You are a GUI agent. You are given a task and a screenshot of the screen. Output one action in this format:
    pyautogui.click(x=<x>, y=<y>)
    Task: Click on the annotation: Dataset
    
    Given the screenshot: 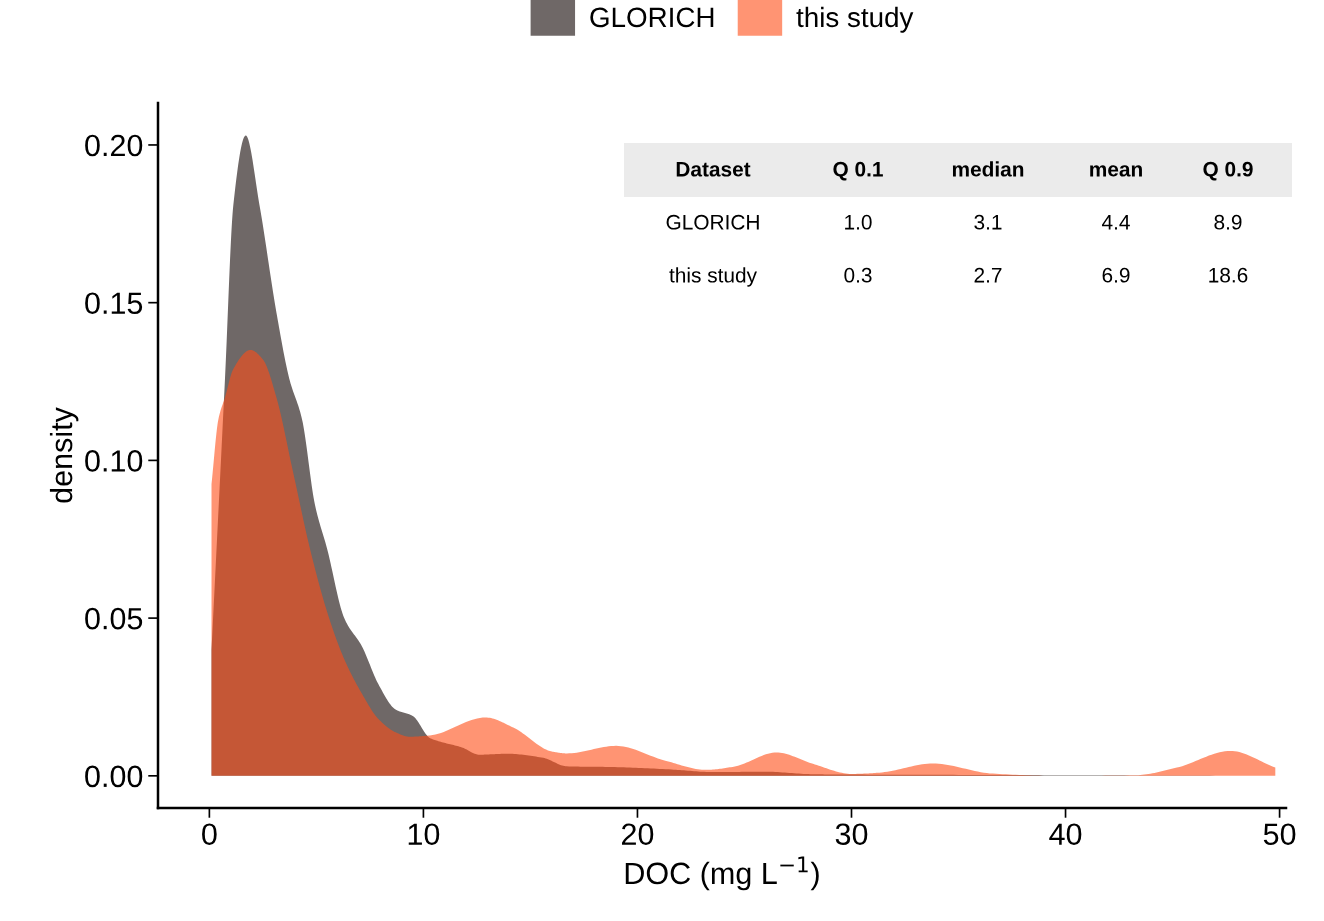 What is the action you would take?
    pyautogui.click(x=713, y=169)
    